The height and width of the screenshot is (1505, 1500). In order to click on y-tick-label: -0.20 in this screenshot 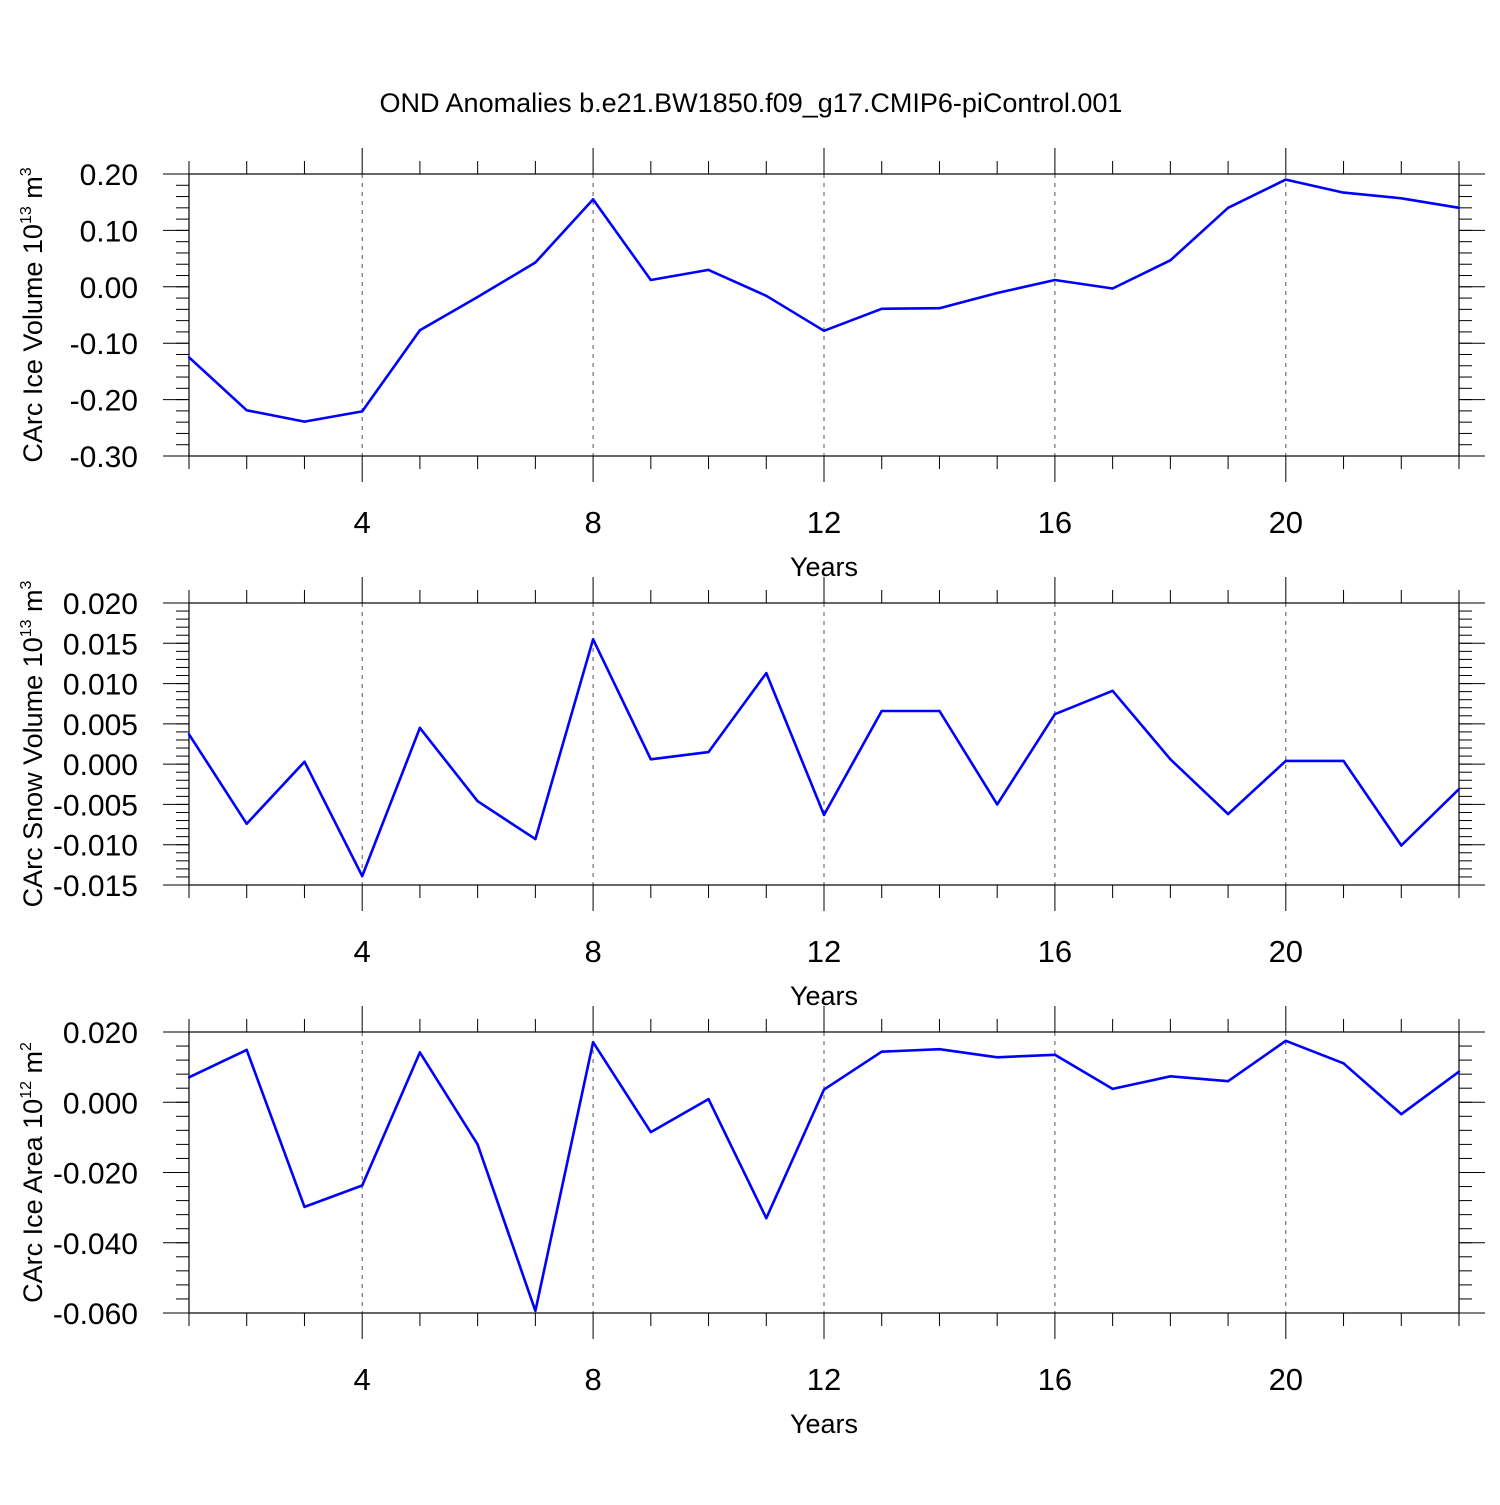, I will do `click(104, 401)`.